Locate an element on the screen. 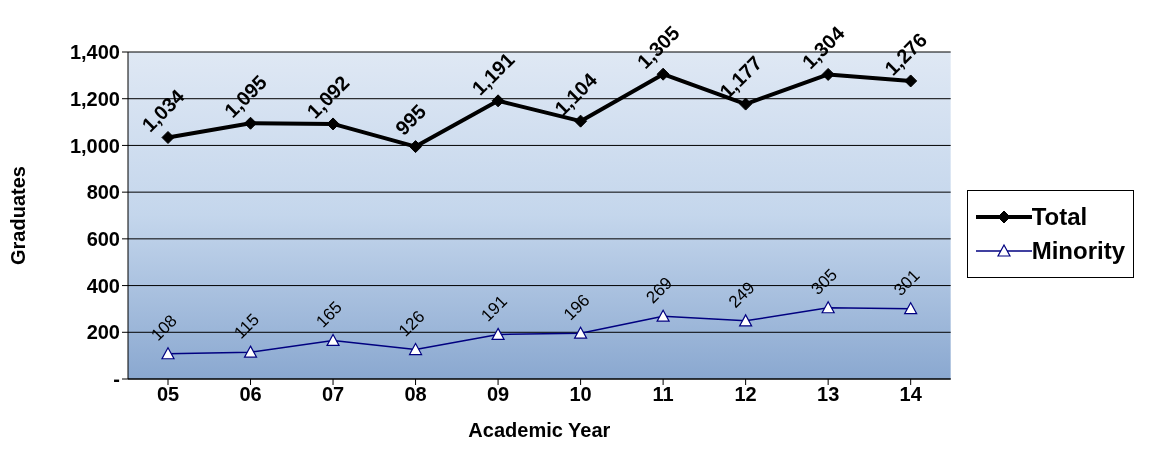  x-tick-label: 07 is located at coordinates (333, 394).